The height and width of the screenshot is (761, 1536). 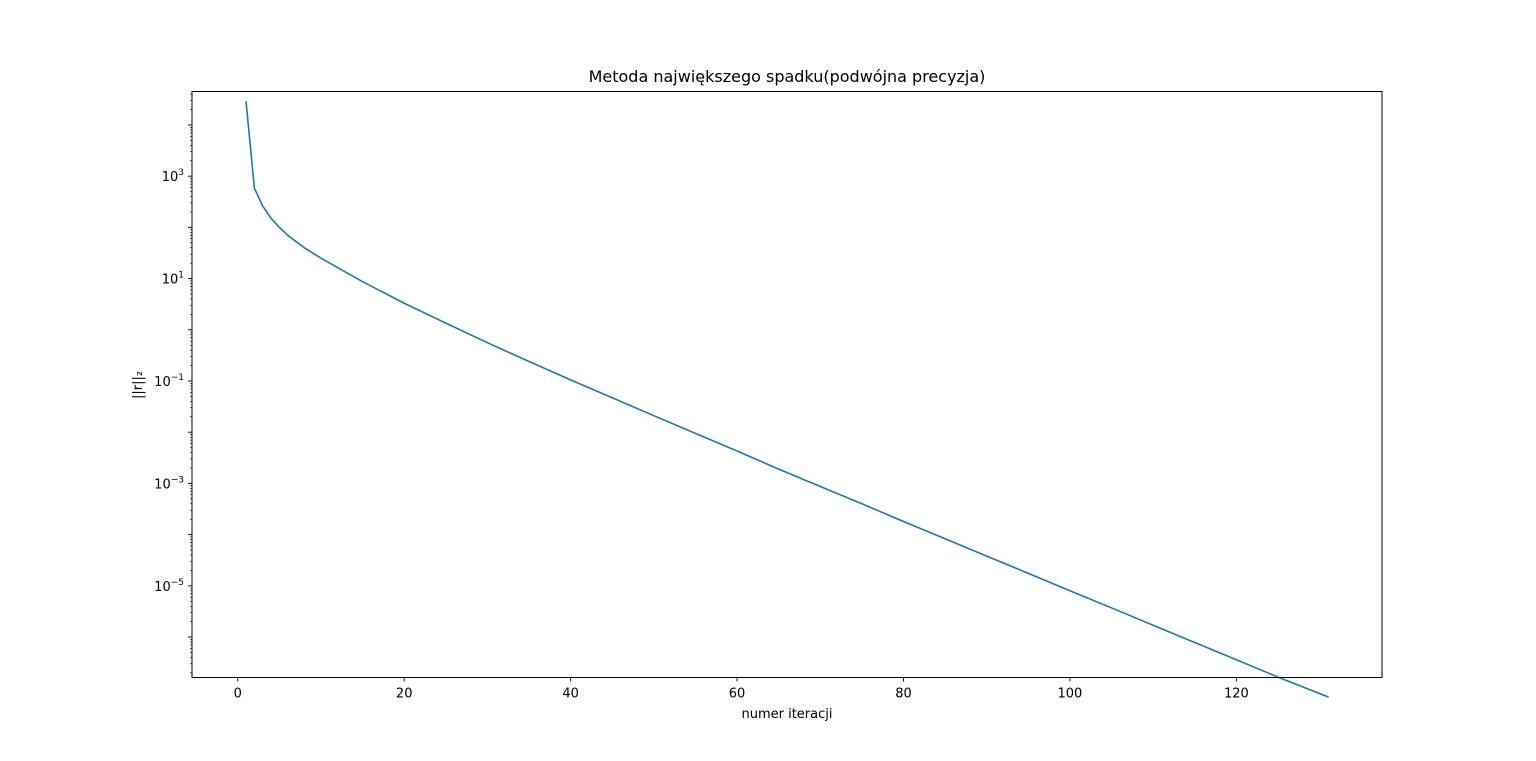 I want to click on x-axis-ticks: 0 20 40 60 80 100 120, so click(x=741, y=689).